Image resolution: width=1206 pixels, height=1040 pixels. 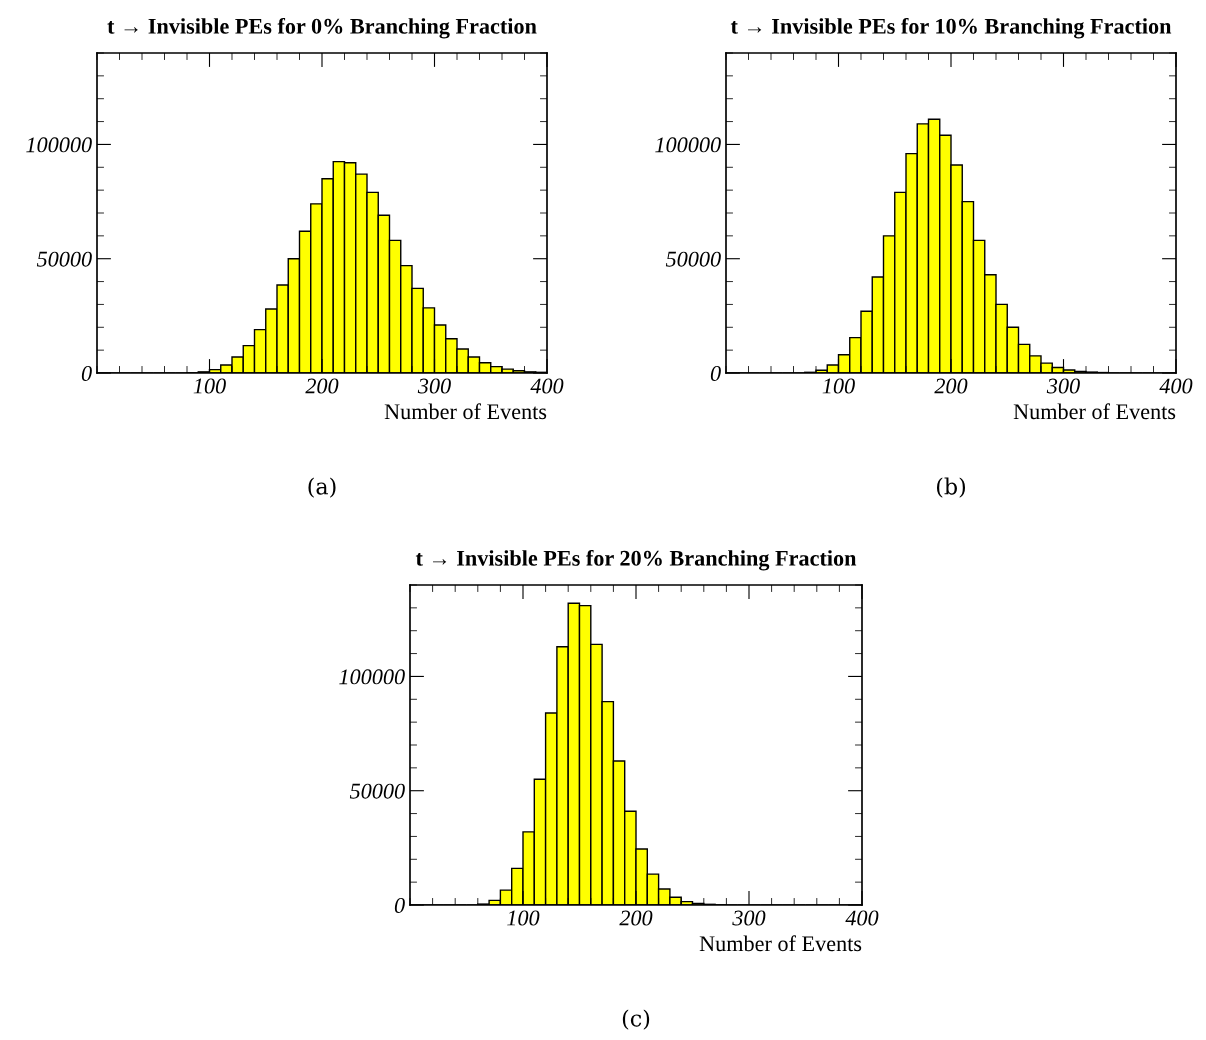 I want to click on chart-title: t → Invisible PEs for 0% Branching Fraction, so click(x=322, y=28).